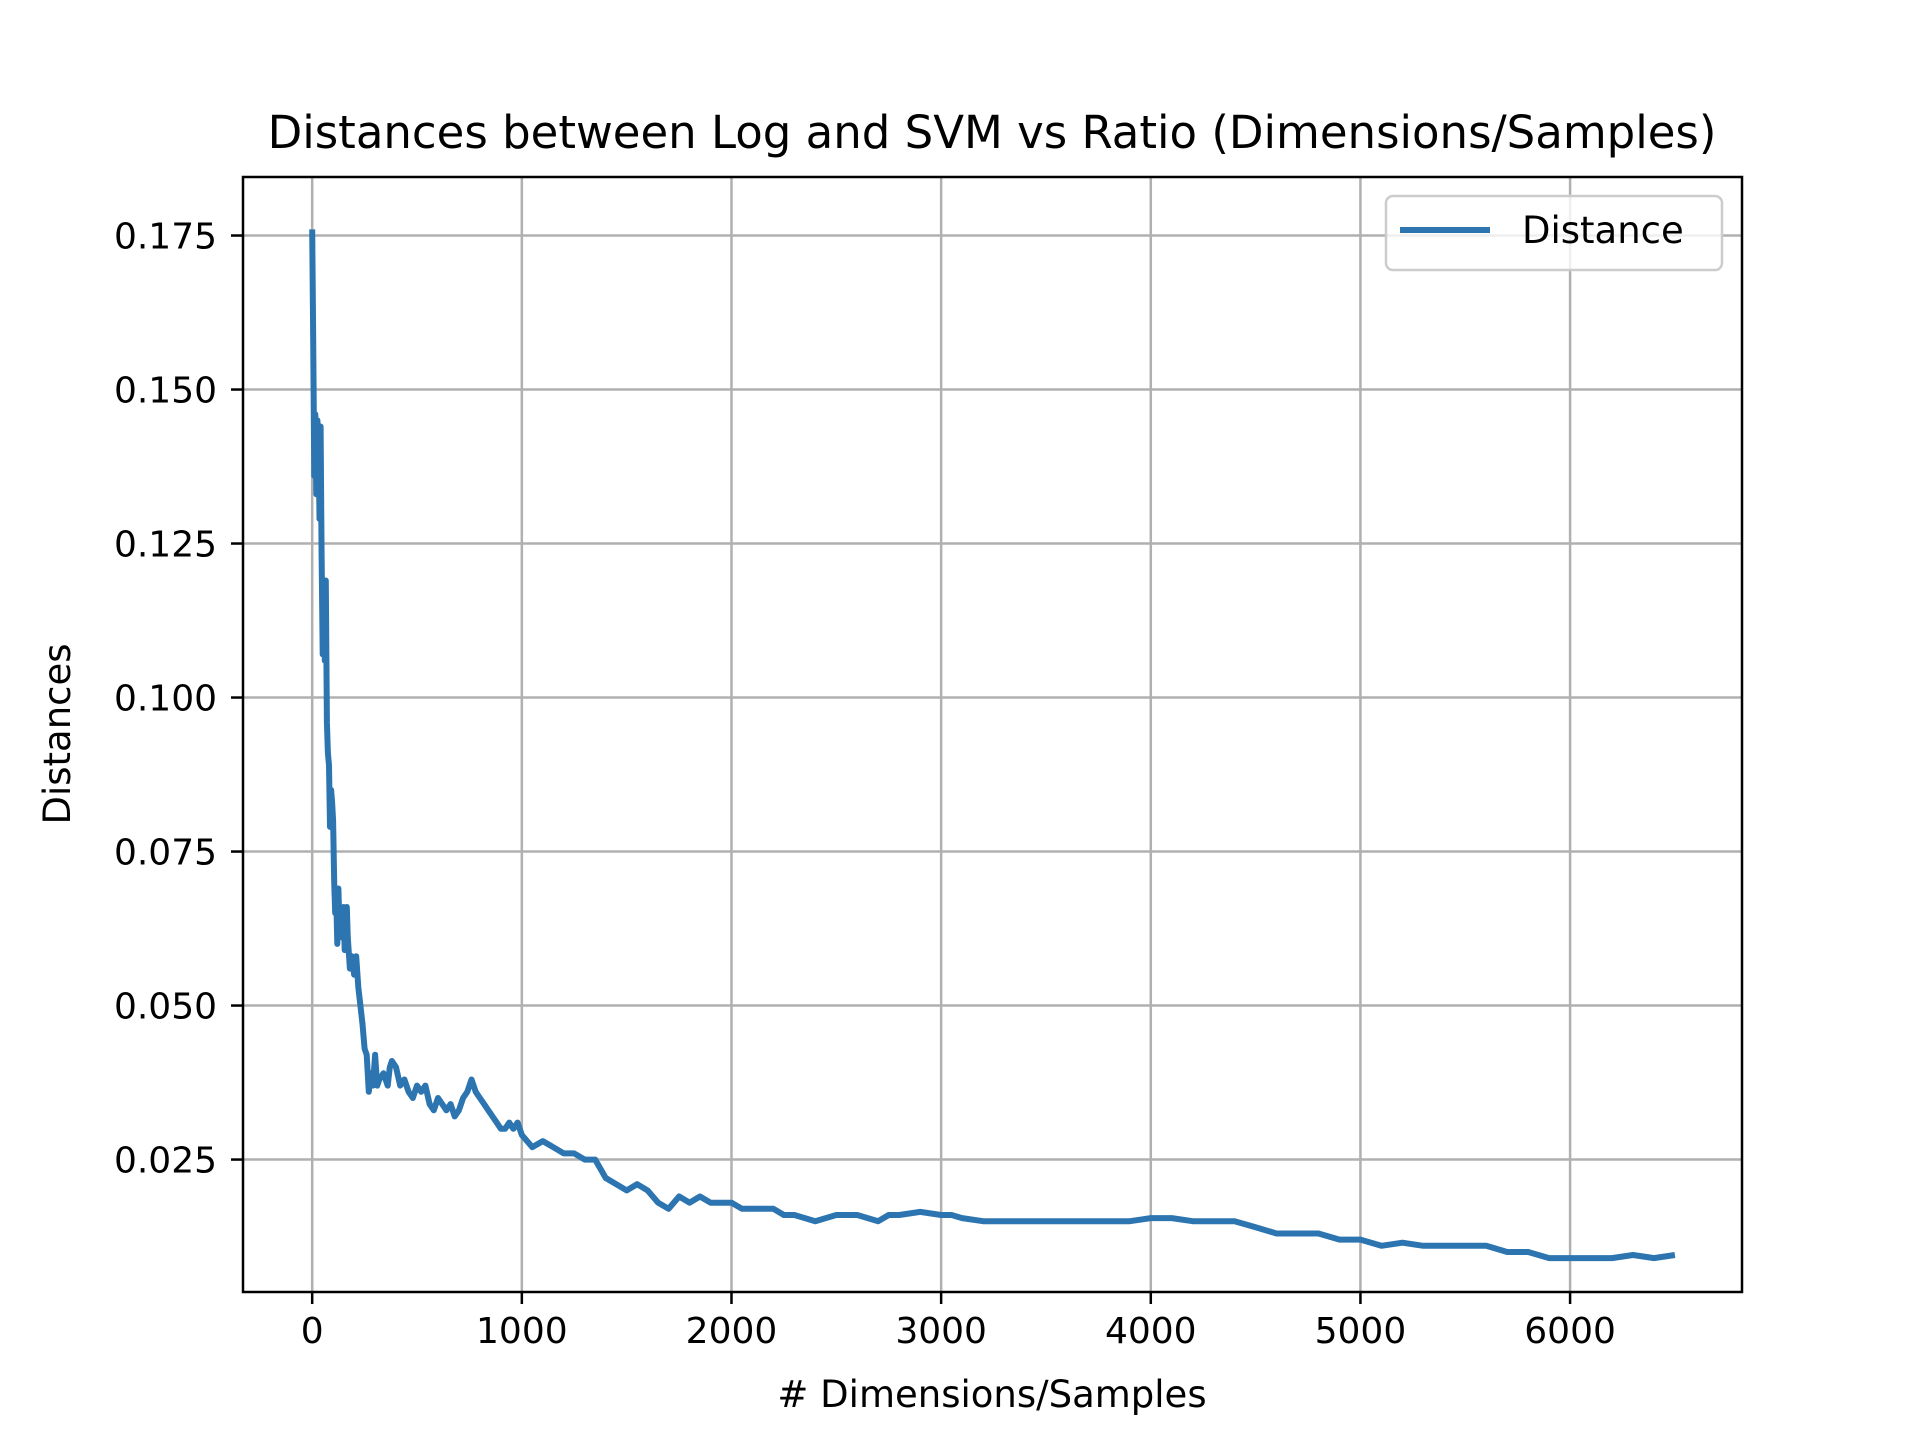 The width and height of the screenshot is (1920, 1440). I want to click on x-axis-label: # Dimensions/Samples, so click(991, 1394).